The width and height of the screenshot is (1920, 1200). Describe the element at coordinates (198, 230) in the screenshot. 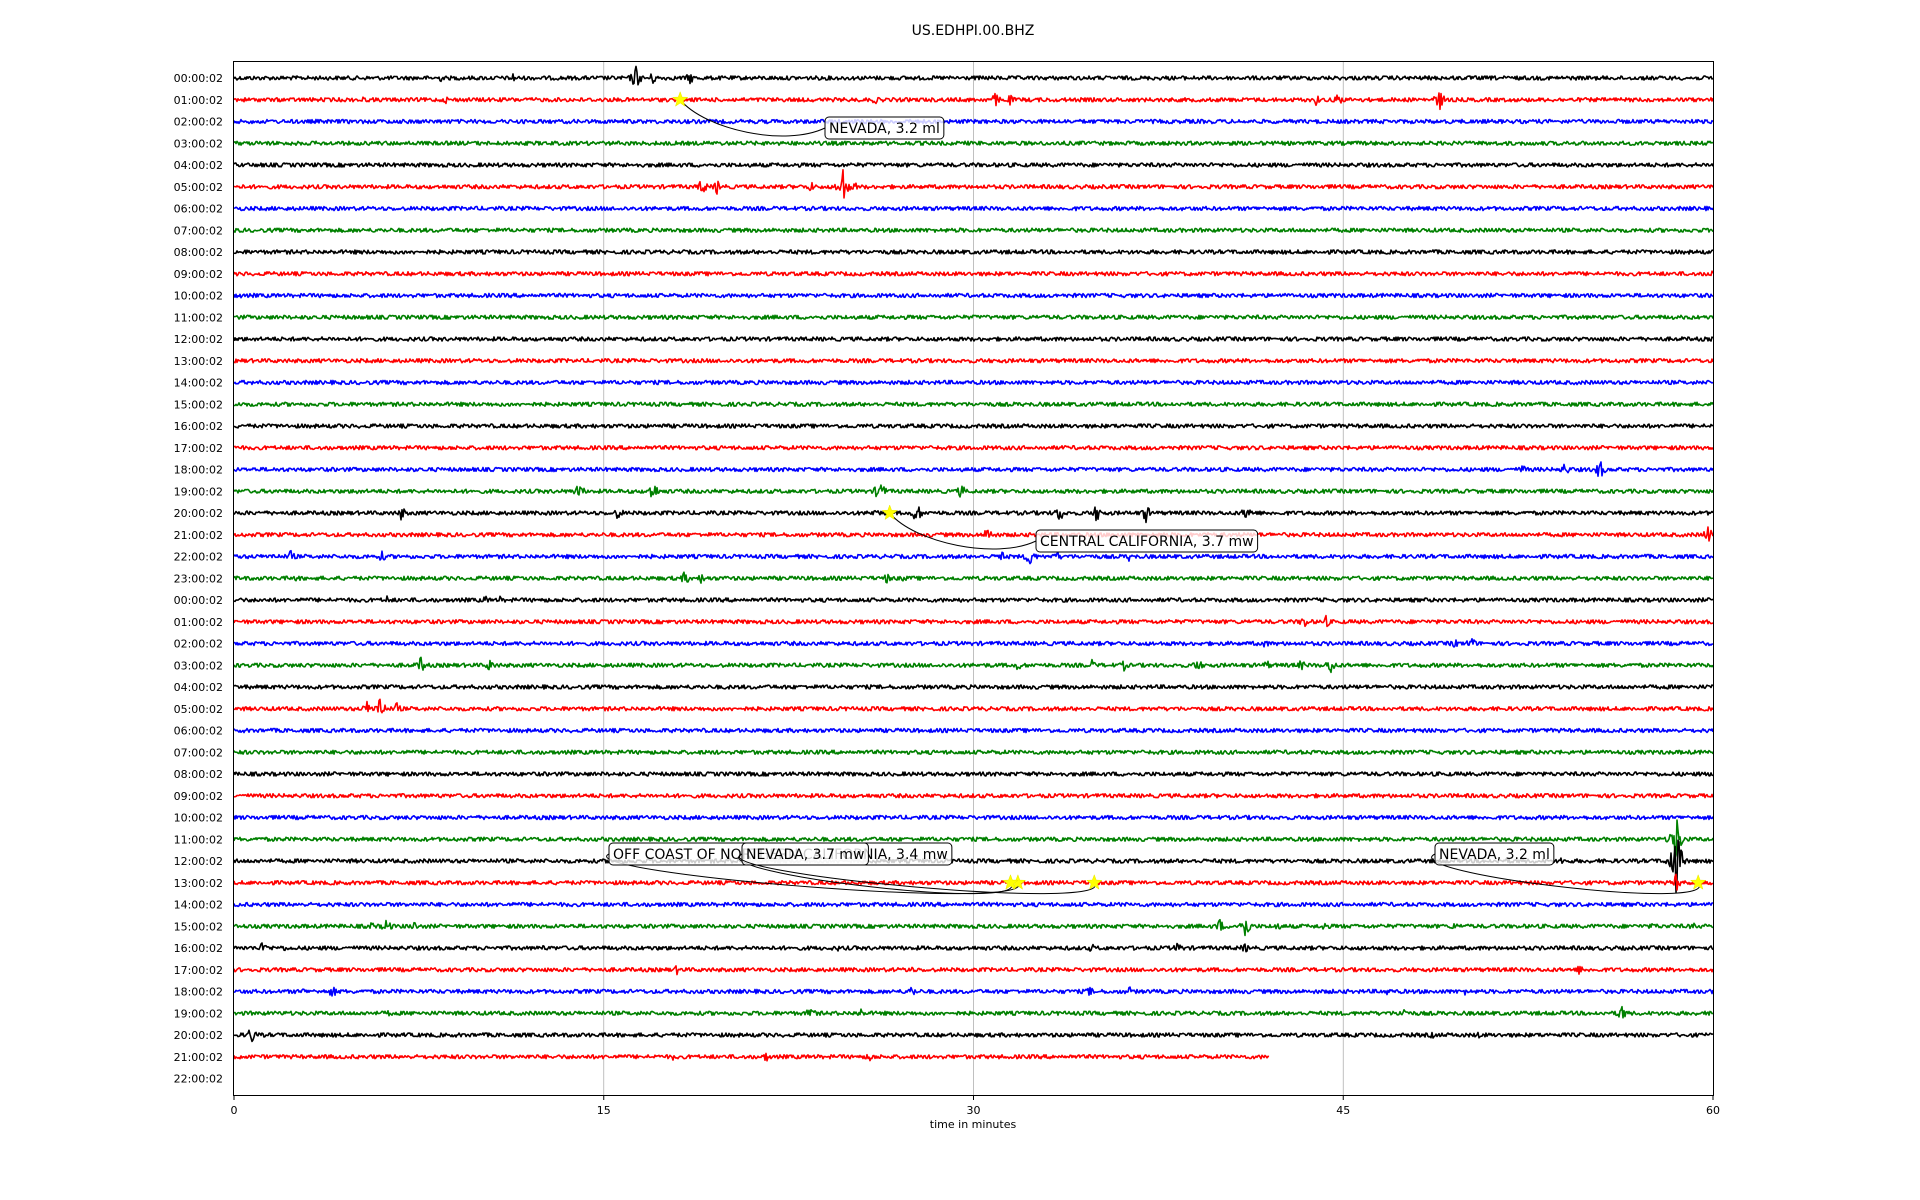

I see `y-tick-label: 07:00:02` at that location.